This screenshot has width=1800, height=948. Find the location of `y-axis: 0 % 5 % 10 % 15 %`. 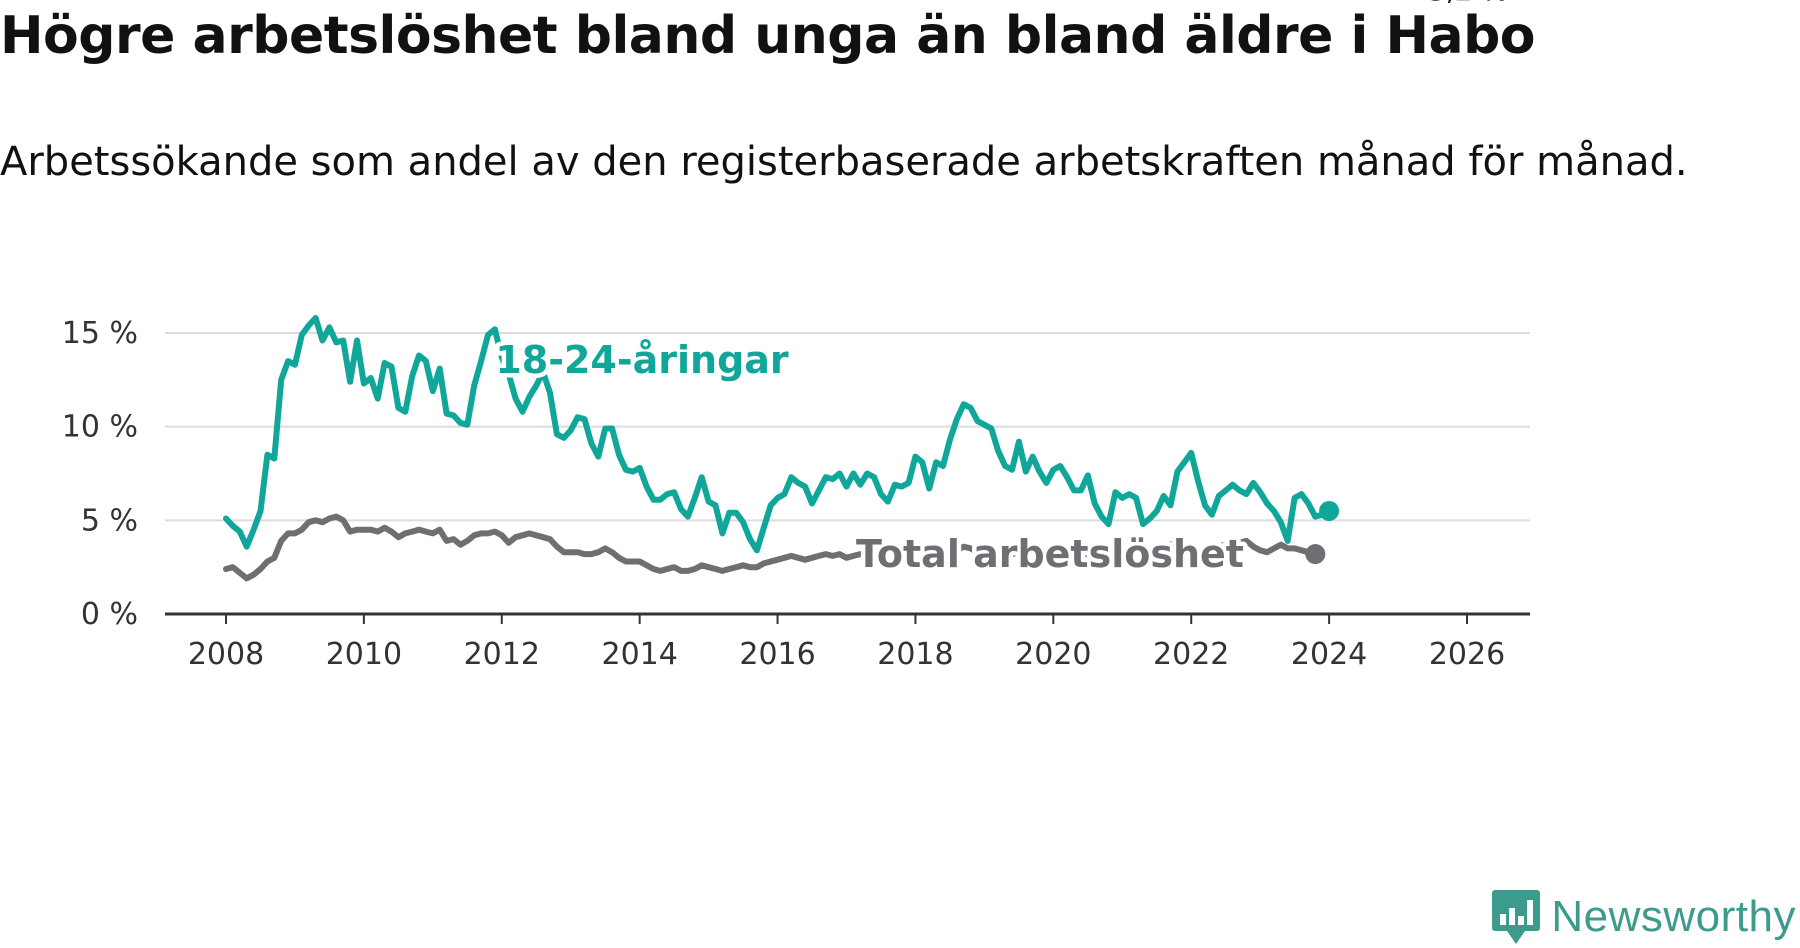

y-axis: 0 % 5 % 10 % 15 % is located at coordinates (100, 474).